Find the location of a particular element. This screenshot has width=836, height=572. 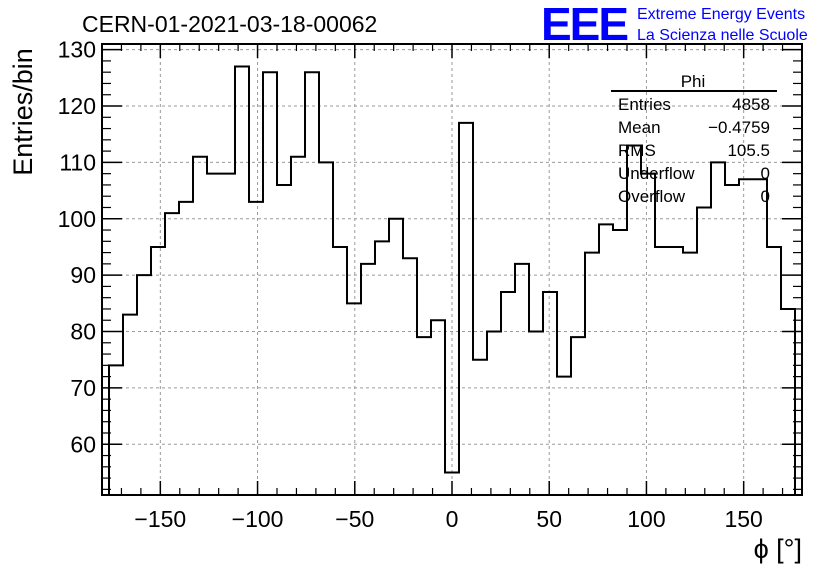

y-tick-label: 80 is located at coordinates (83, 332).